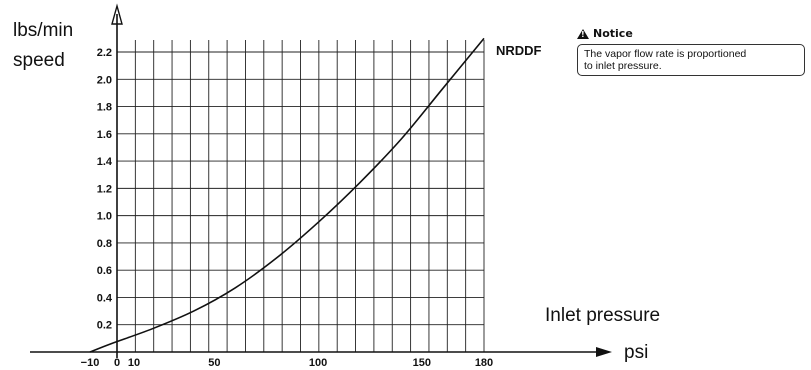  Describe the element at coordinates (602, 315) in the screenshot. I see `x-axis-title: Inlet pressure` at that location.